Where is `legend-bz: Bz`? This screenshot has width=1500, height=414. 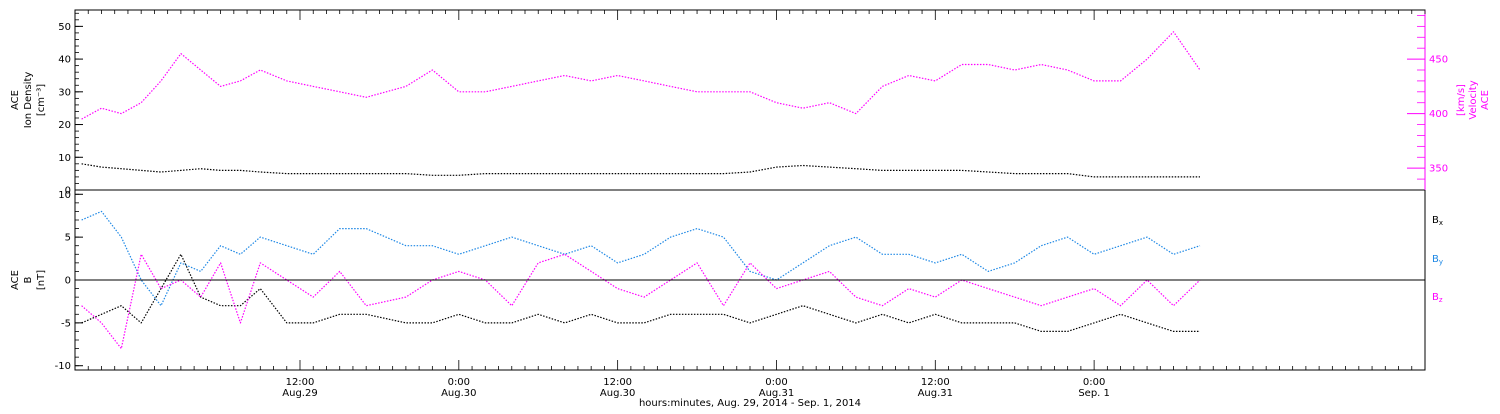 legend-bz: Bz is located at coordinates (1437, 298).